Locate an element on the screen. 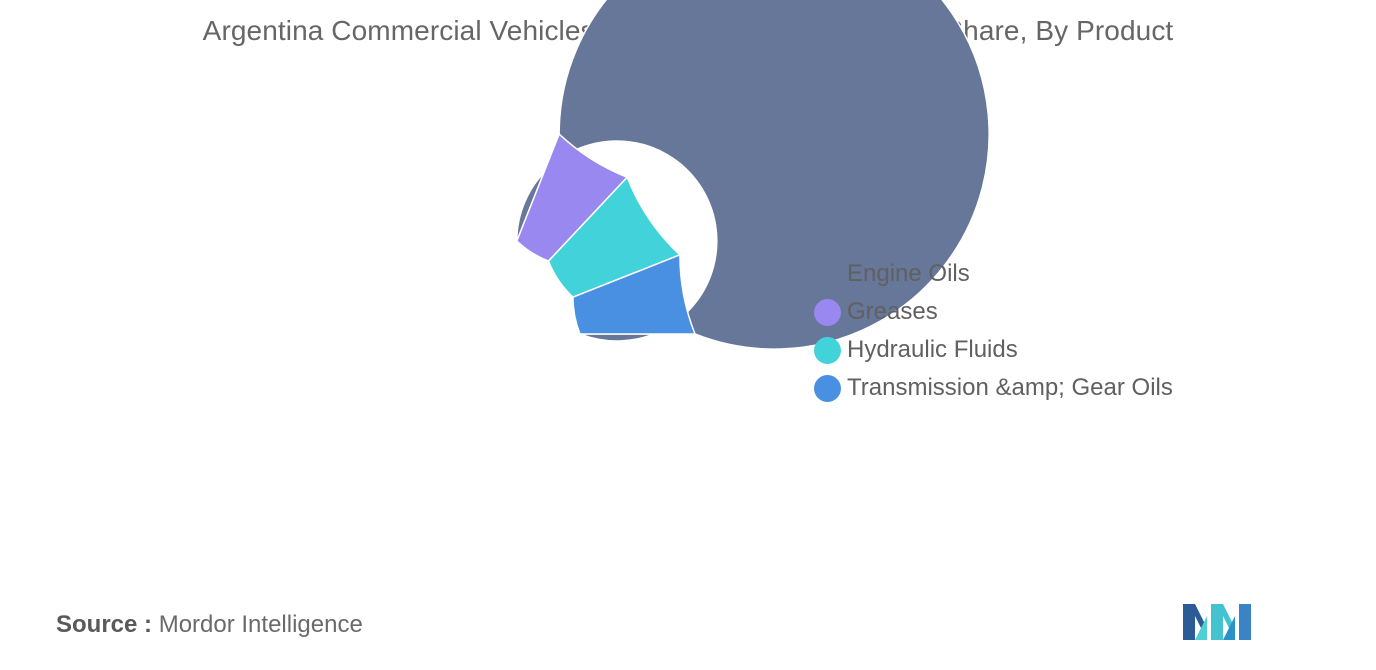 This screenshot has height=670, width=1376. legend-label-transmission-gear-oils: Transmission &amp; Gear Oils is located at coordinates (1010, 387).